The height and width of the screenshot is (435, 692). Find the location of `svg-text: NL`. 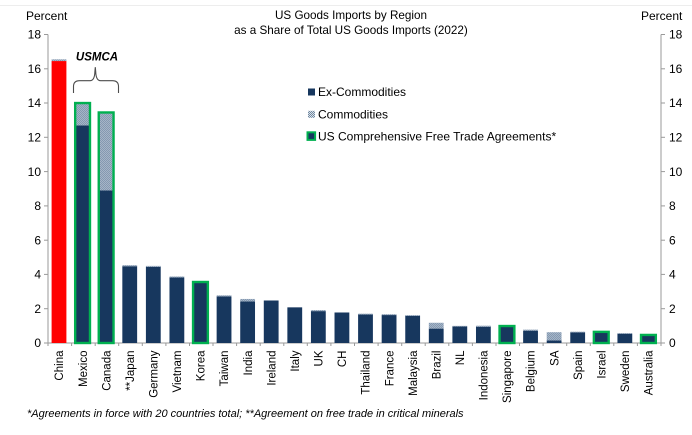

svg-text: NL is located at coordinates (461, 357).